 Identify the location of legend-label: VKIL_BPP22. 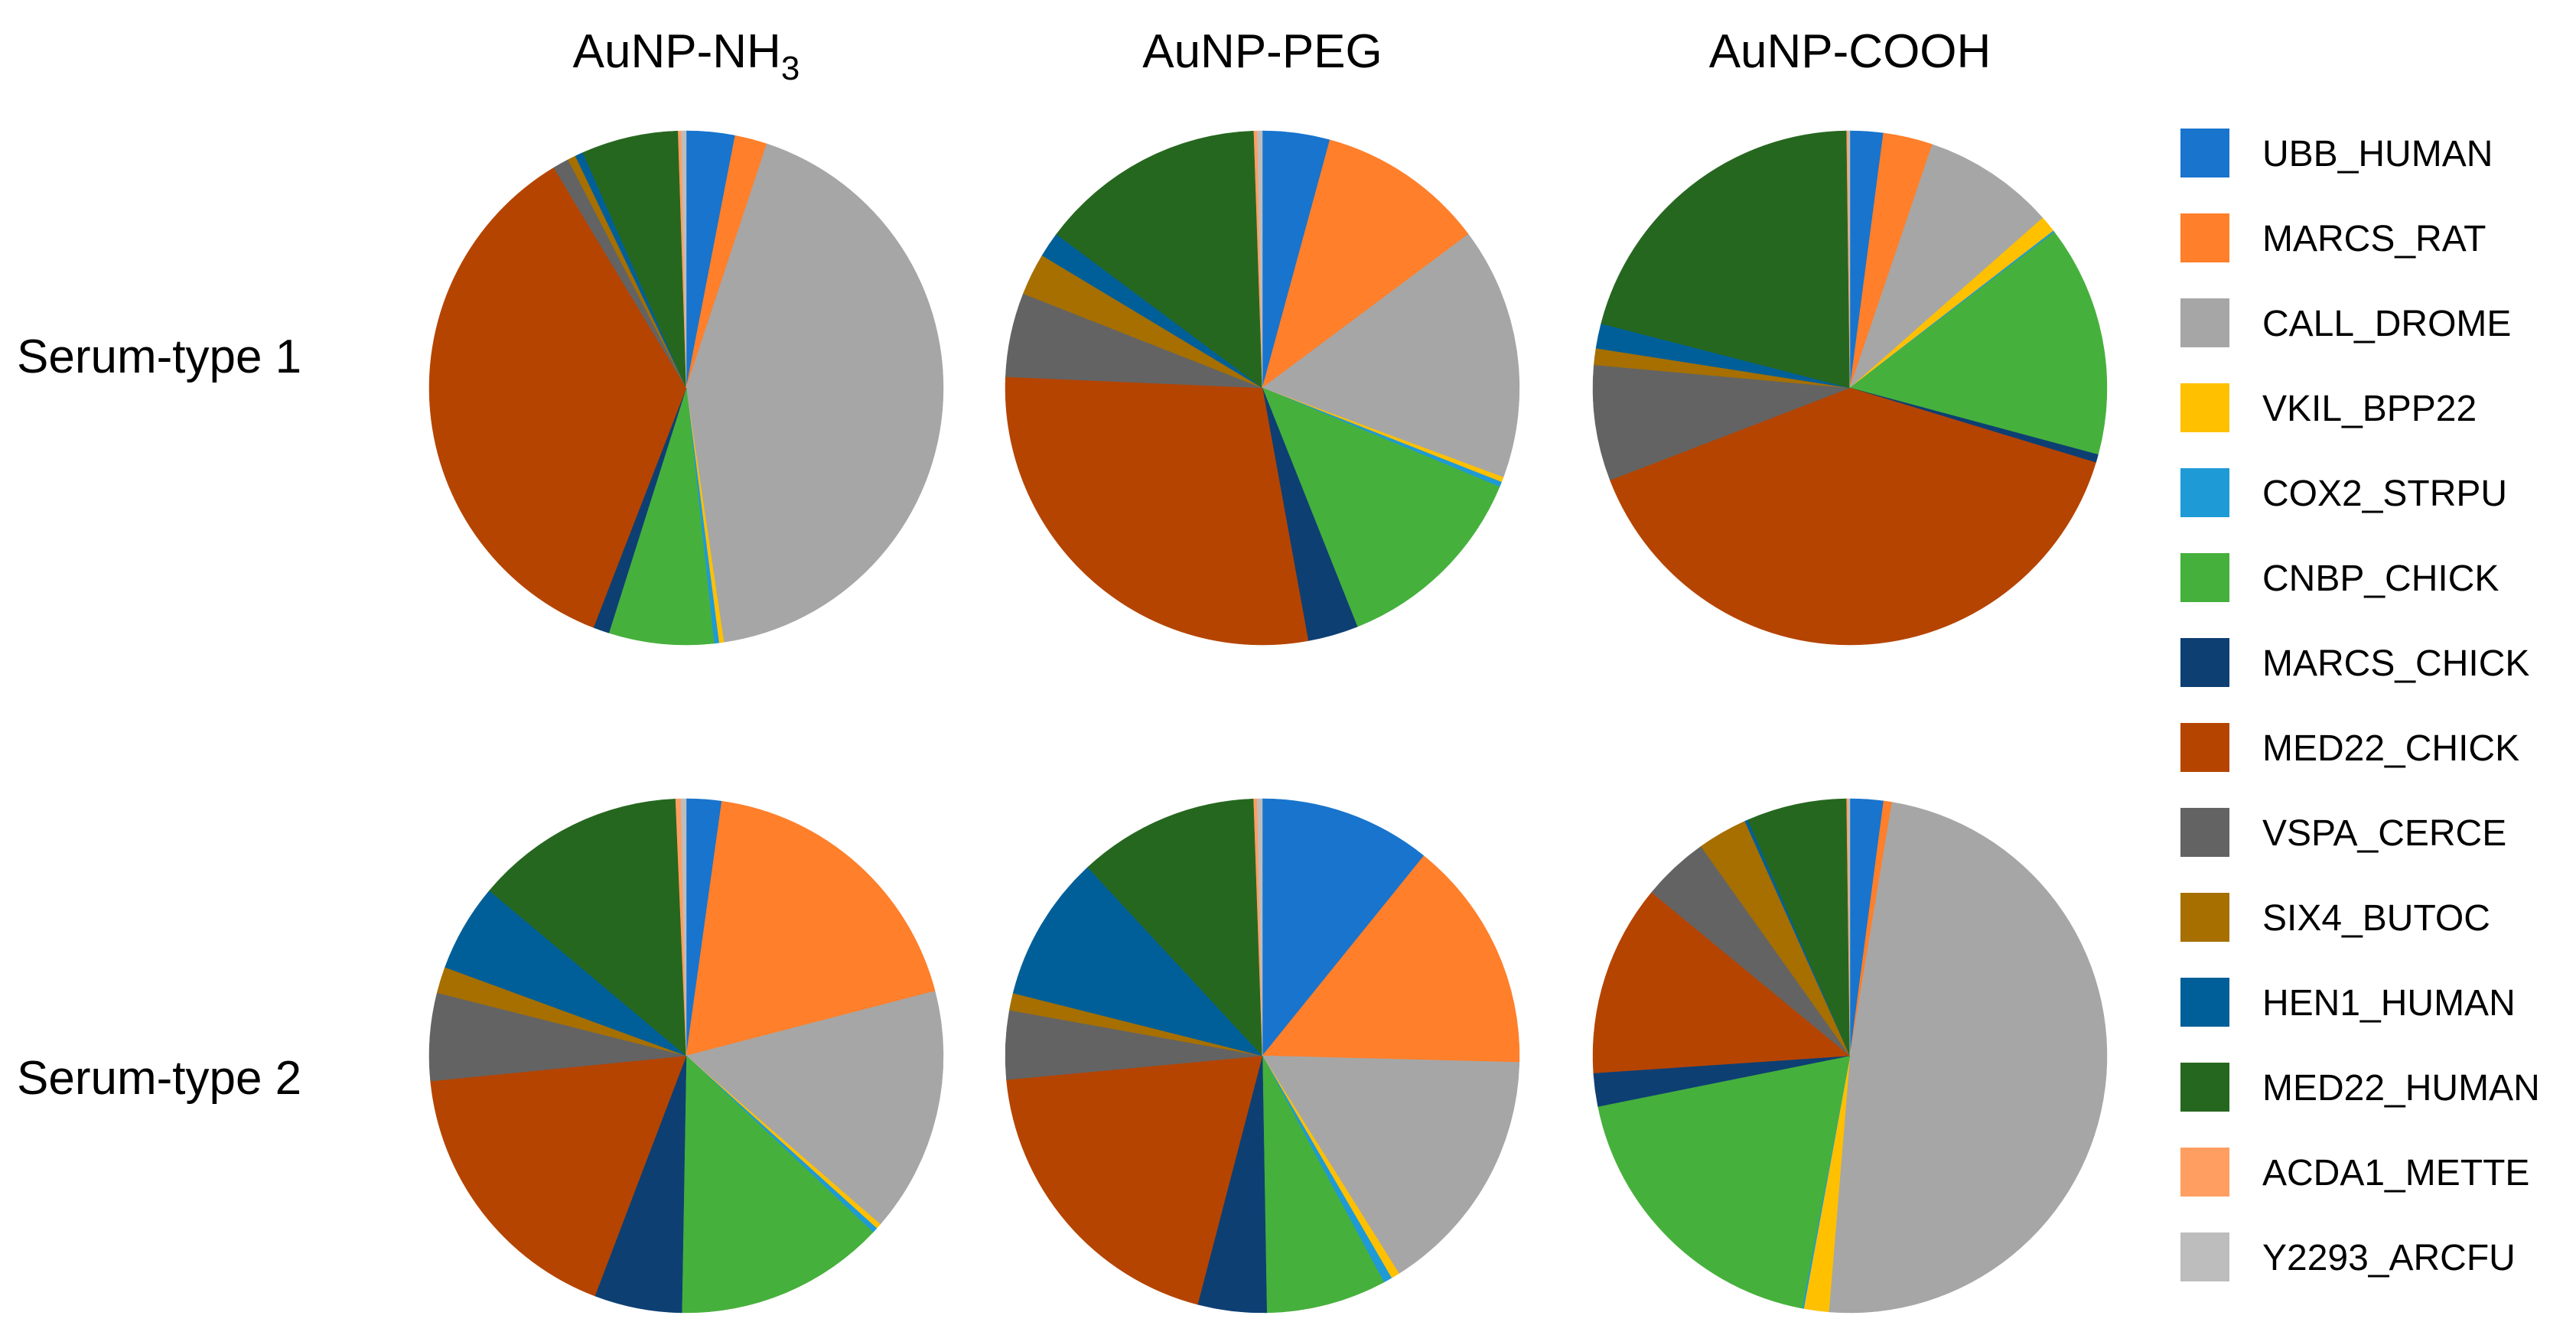
(2370, 409).